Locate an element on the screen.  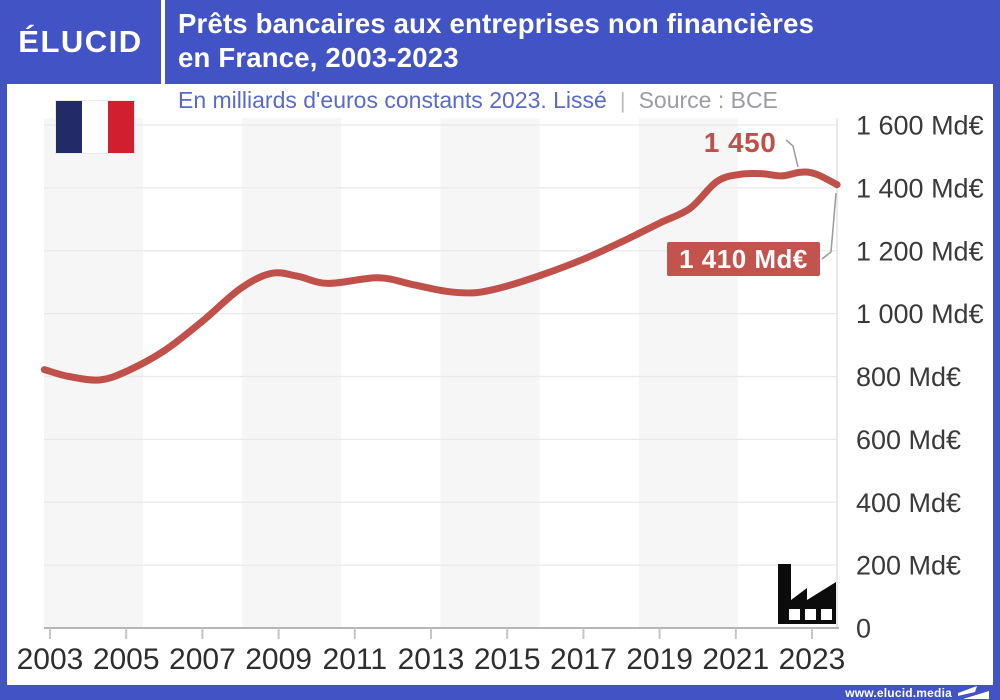
y-tick-label: 1 600 Md€ is located at coordinates (920, 126).